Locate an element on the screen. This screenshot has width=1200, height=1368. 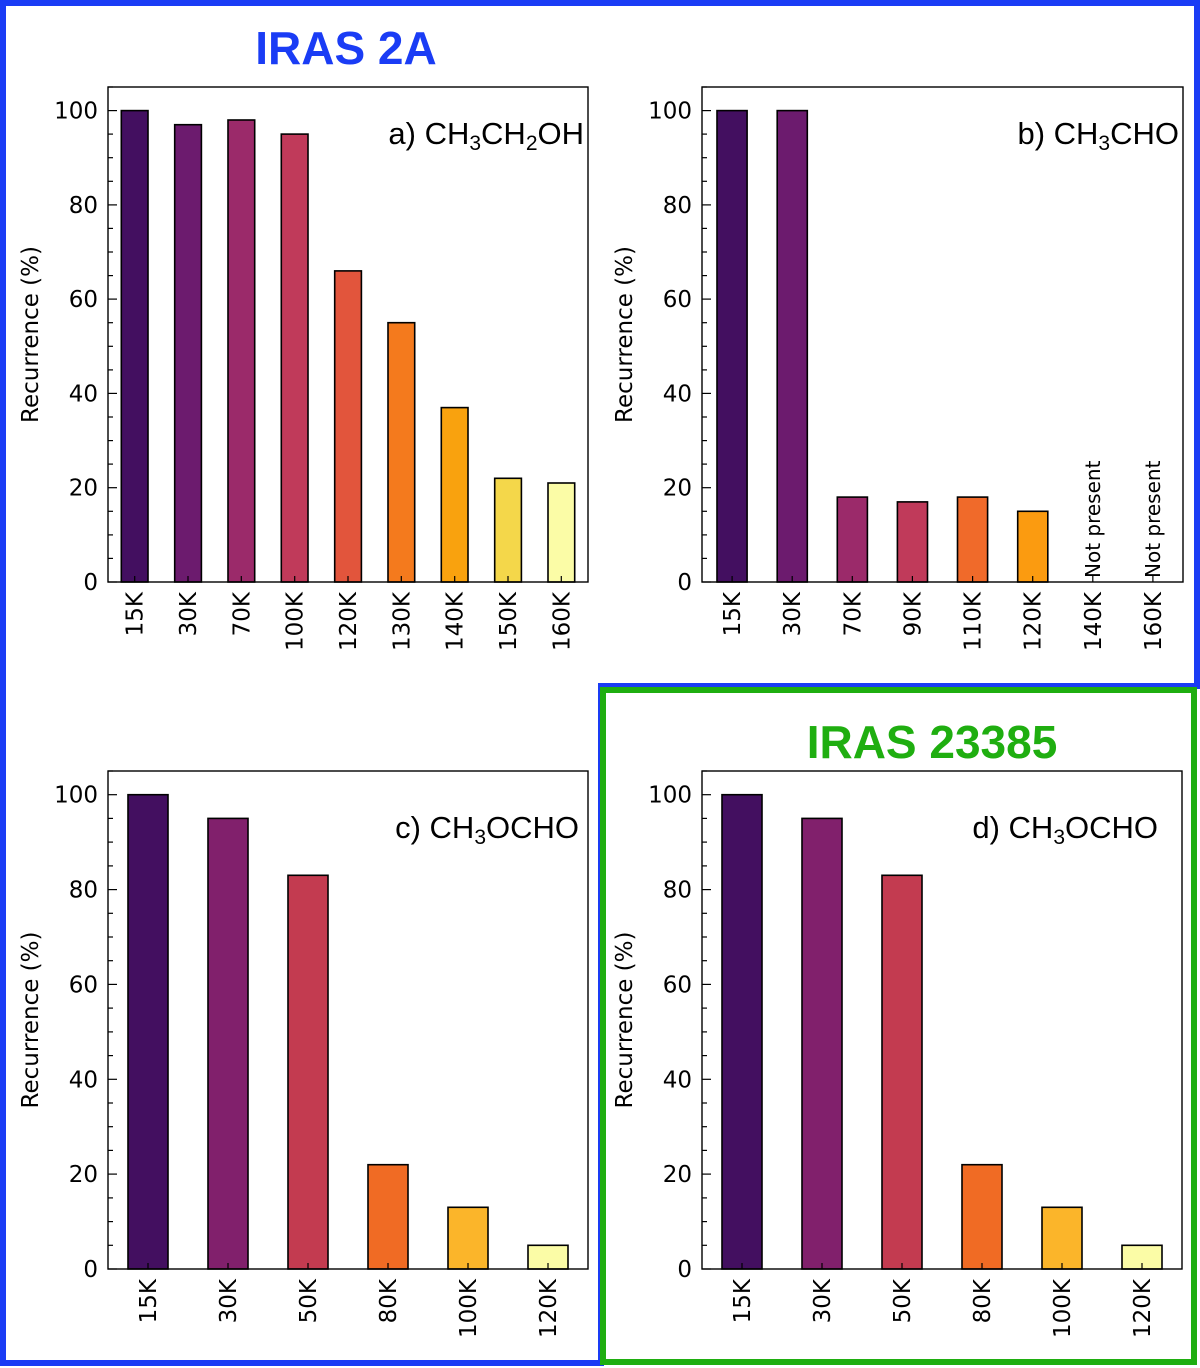
panel-d-xtick-label-100K: 100K is located at coordinates (1063, 1308).